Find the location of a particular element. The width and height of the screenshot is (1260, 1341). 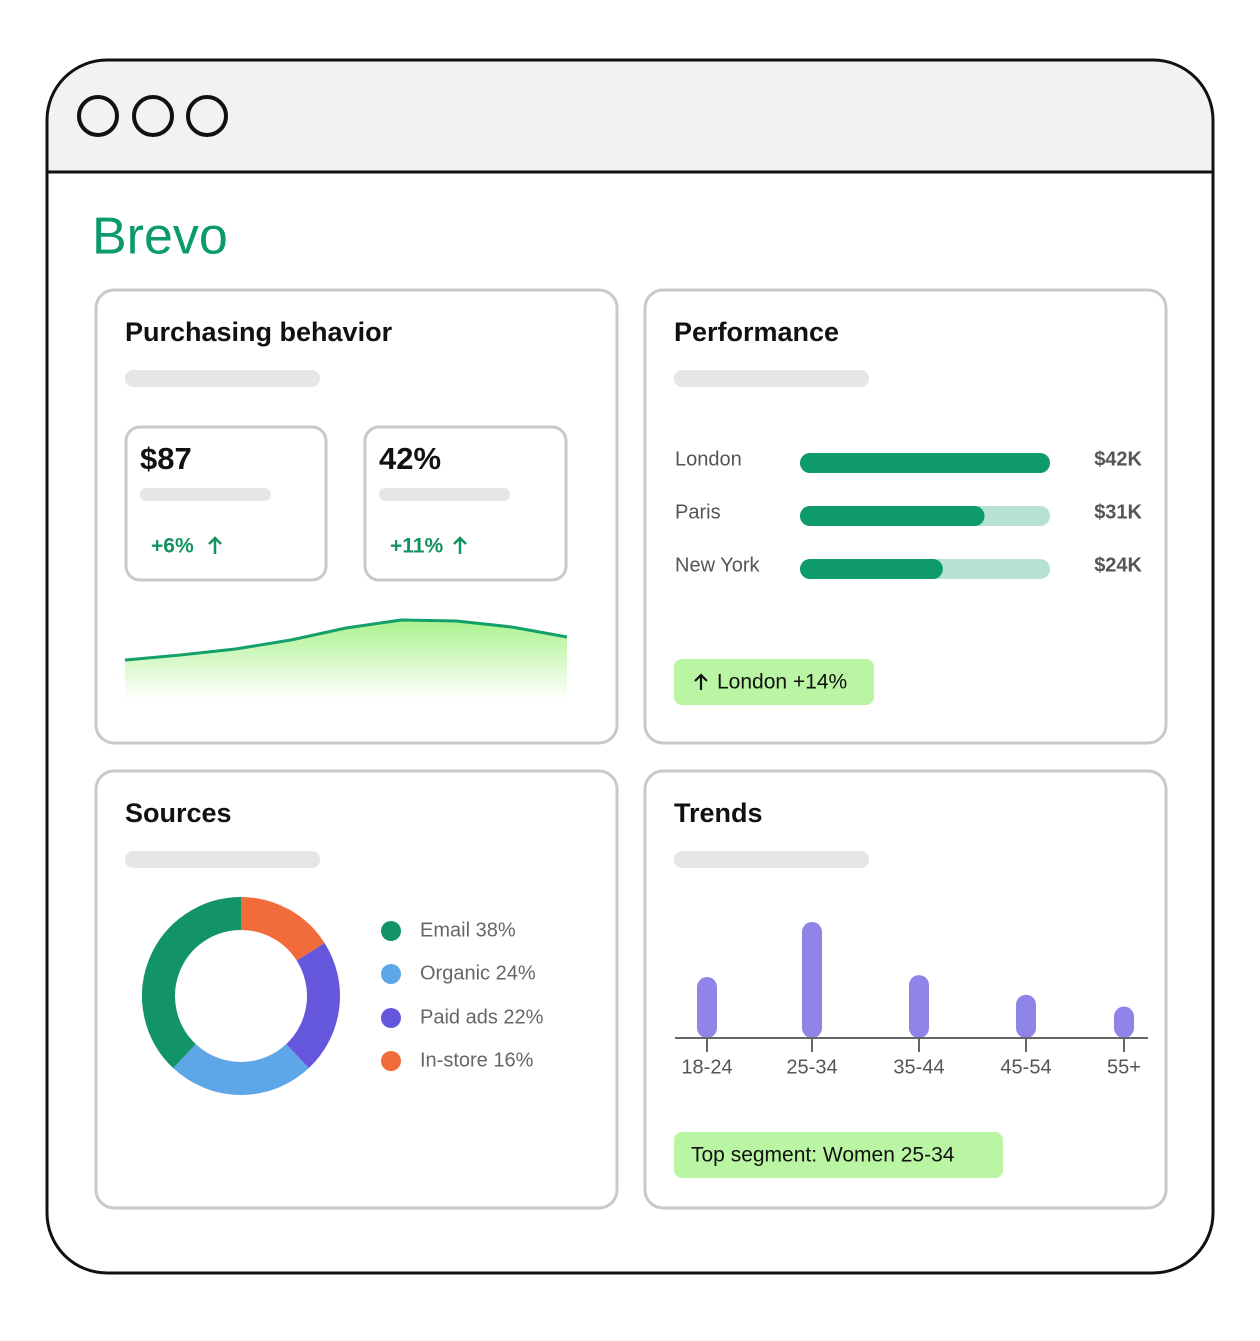

bar-label: London is located at coordinates (708, 459).